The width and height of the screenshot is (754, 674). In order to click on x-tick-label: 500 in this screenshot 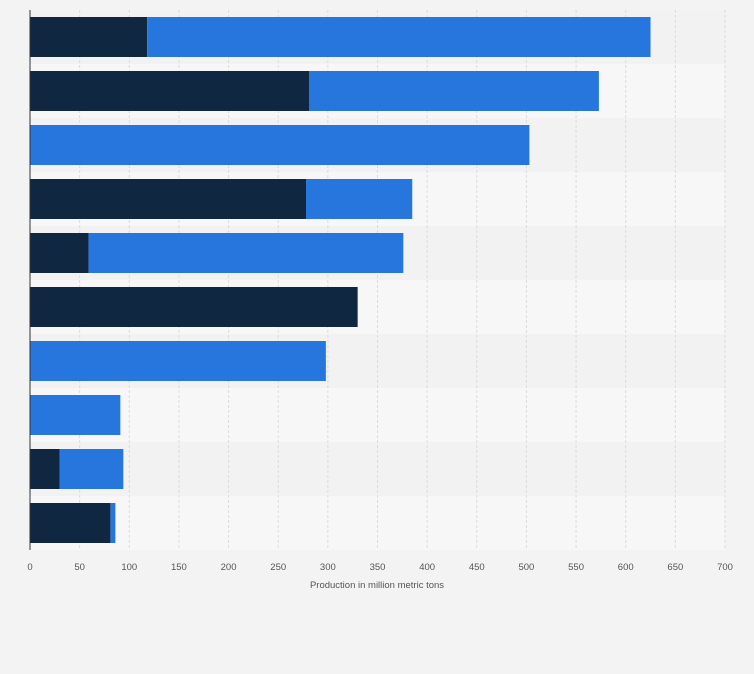, I will do `click(526, 567)`.